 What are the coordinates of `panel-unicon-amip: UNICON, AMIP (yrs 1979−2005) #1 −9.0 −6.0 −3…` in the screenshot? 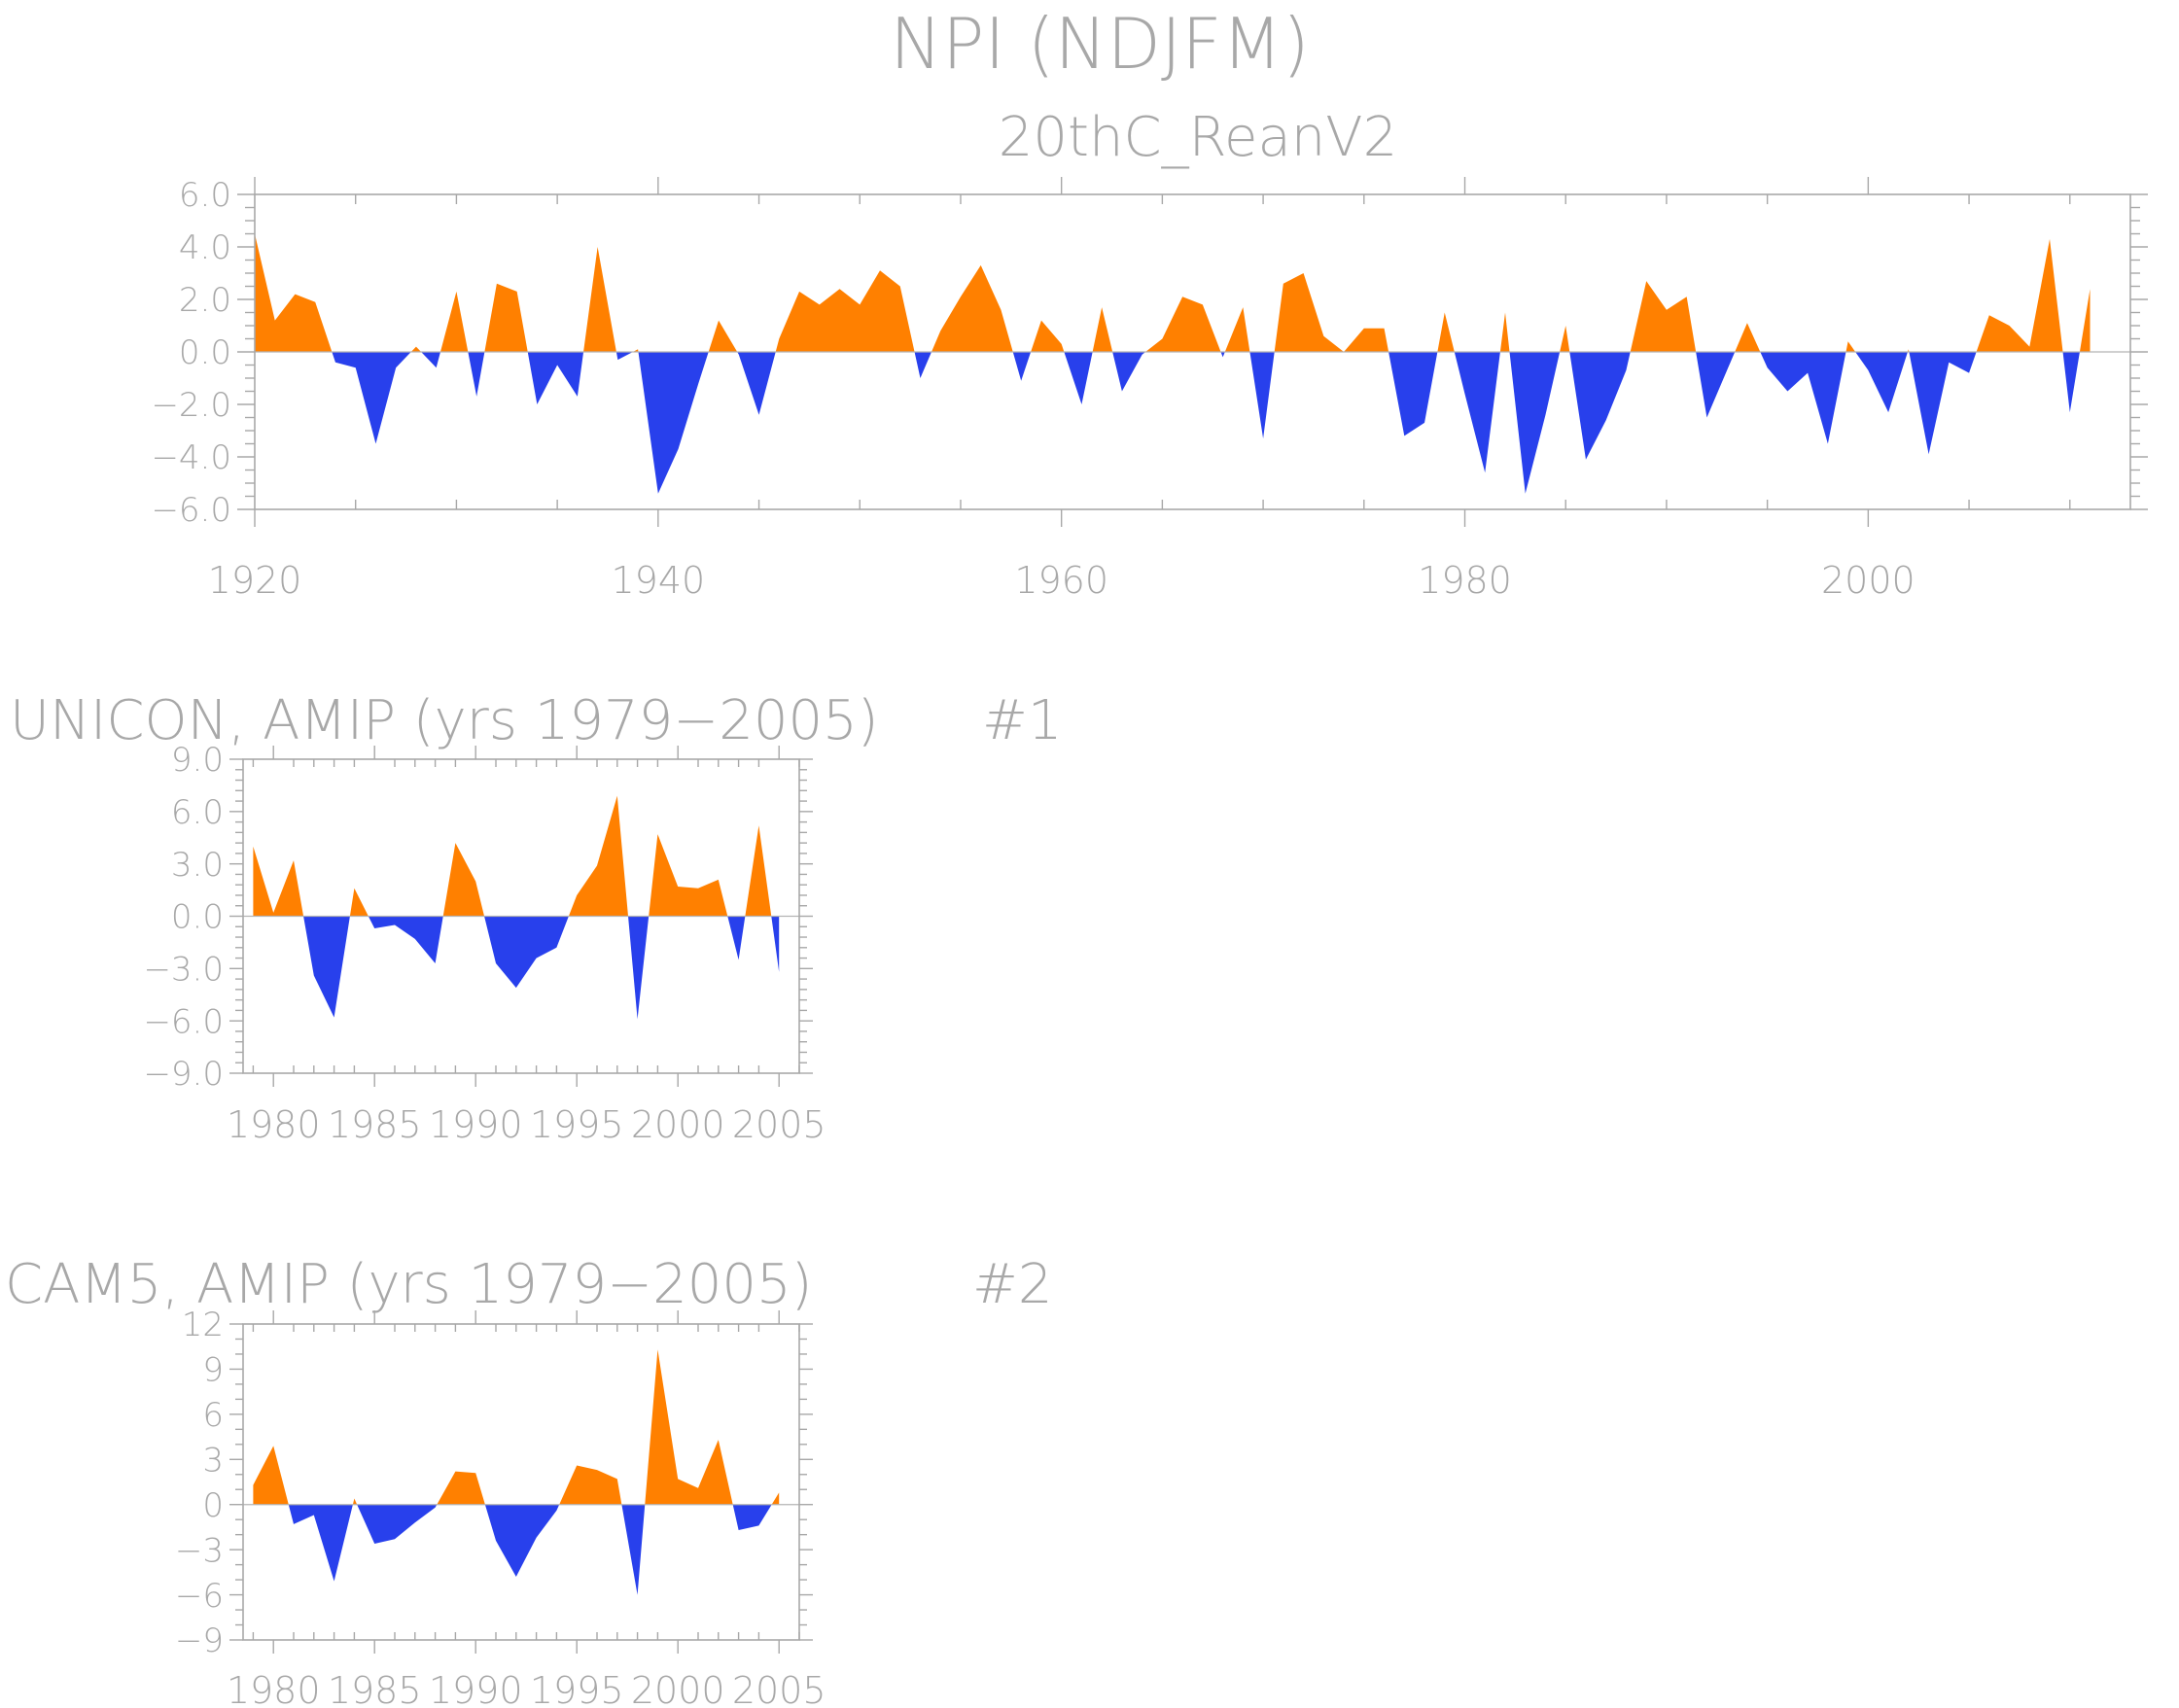 It's located at (536, 918).